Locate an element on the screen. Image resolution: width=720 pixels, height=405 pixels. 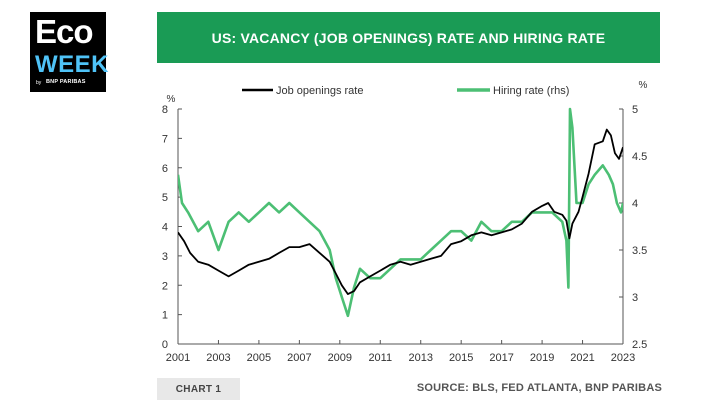
y-left-unit-label: % is located at coordinates (171, 99).